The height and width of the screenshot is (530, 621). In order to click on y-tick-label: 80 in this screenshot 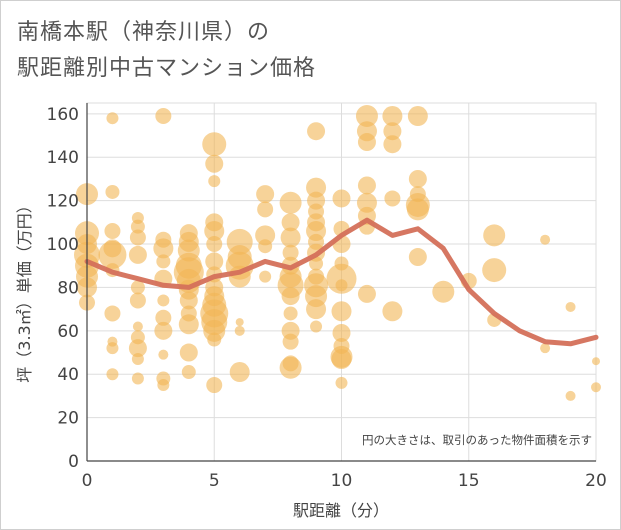, I will do `click(68, 288)`.